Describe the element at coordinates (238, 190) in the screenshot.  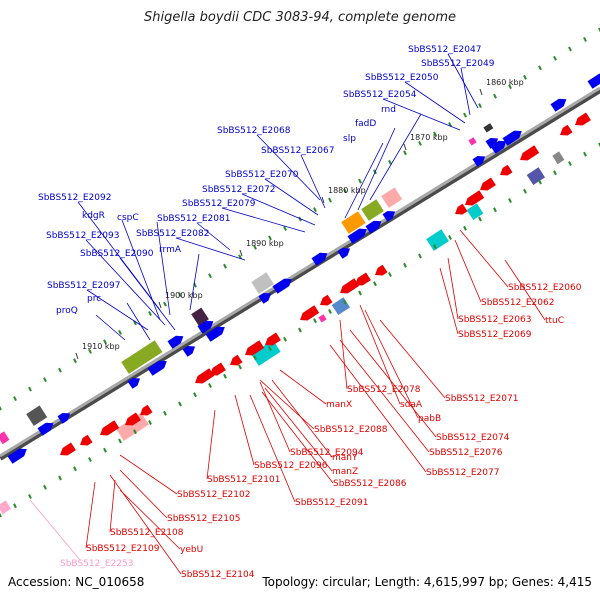
I see `forward-gene-label: SbBS512_E2072` at that location.